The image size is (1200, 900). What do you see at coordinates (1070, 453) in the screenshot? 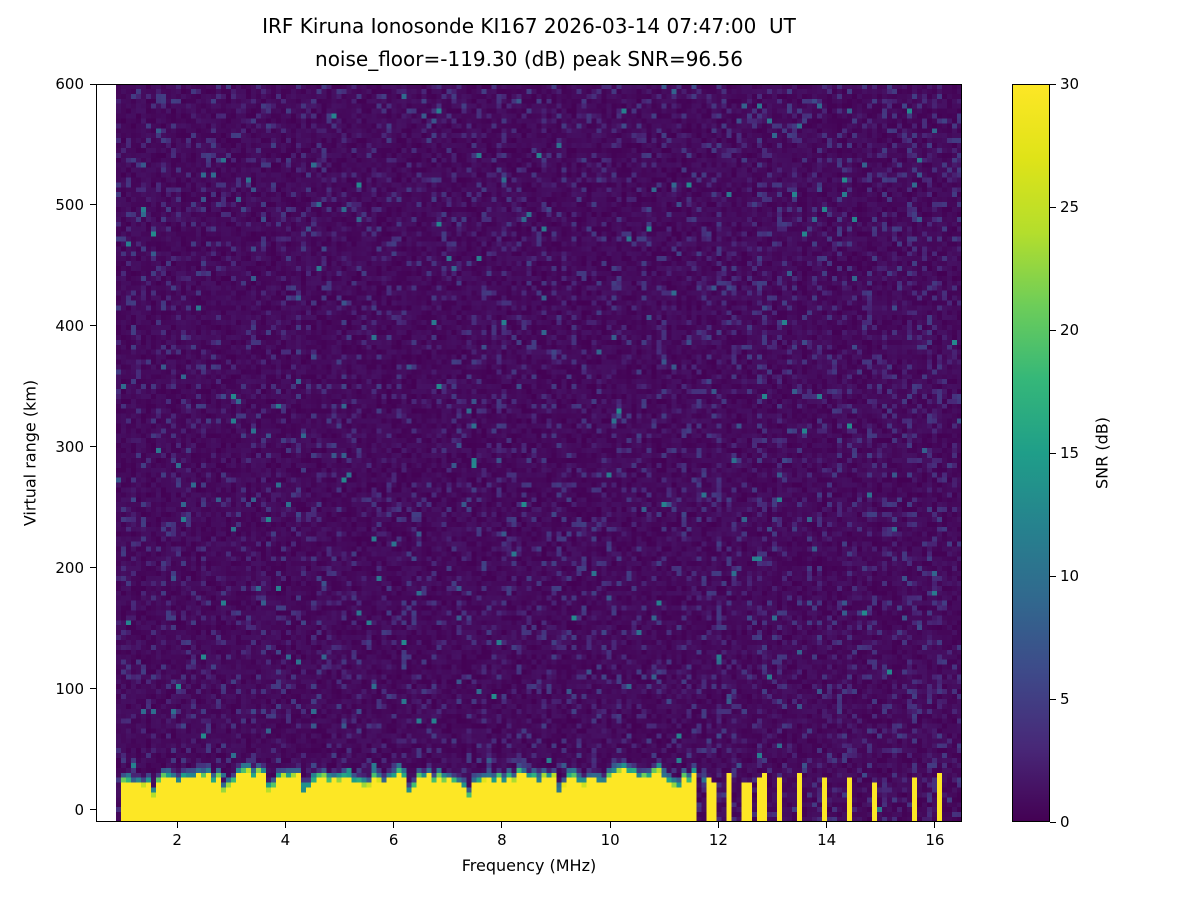
I see `colorbar-tick-label: 15` at bounding box center [1070, 453].